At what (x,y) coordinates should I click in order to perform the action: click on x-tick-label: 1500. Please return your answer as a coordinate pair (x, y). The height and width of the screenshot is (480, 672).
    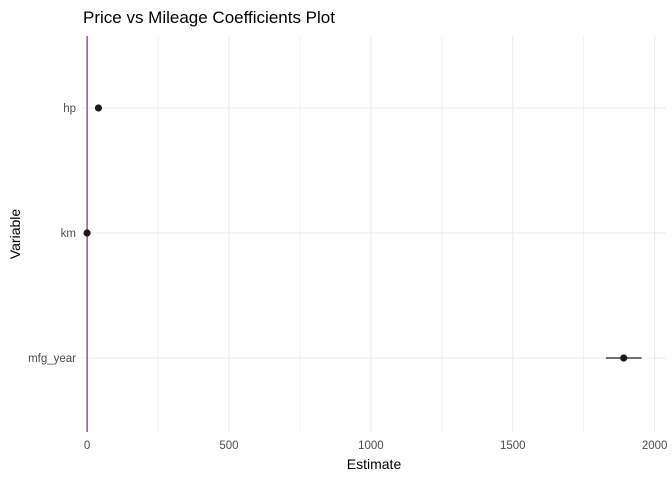
    Looking at the image, I should click on (513, 446).